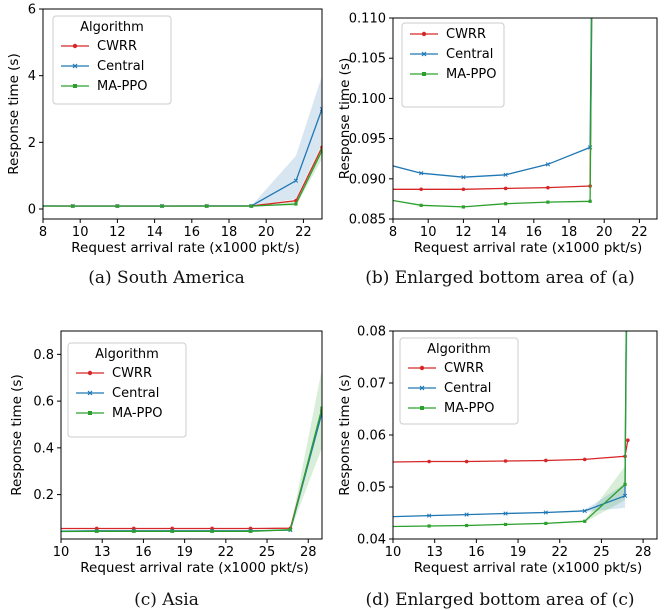 The height and width of the screenshot is (610, 667). Describe the element at coordinates (500, 600) in the screenshot. I see `caption-d: (d) Enlarged bottom area of (c)` at that location.